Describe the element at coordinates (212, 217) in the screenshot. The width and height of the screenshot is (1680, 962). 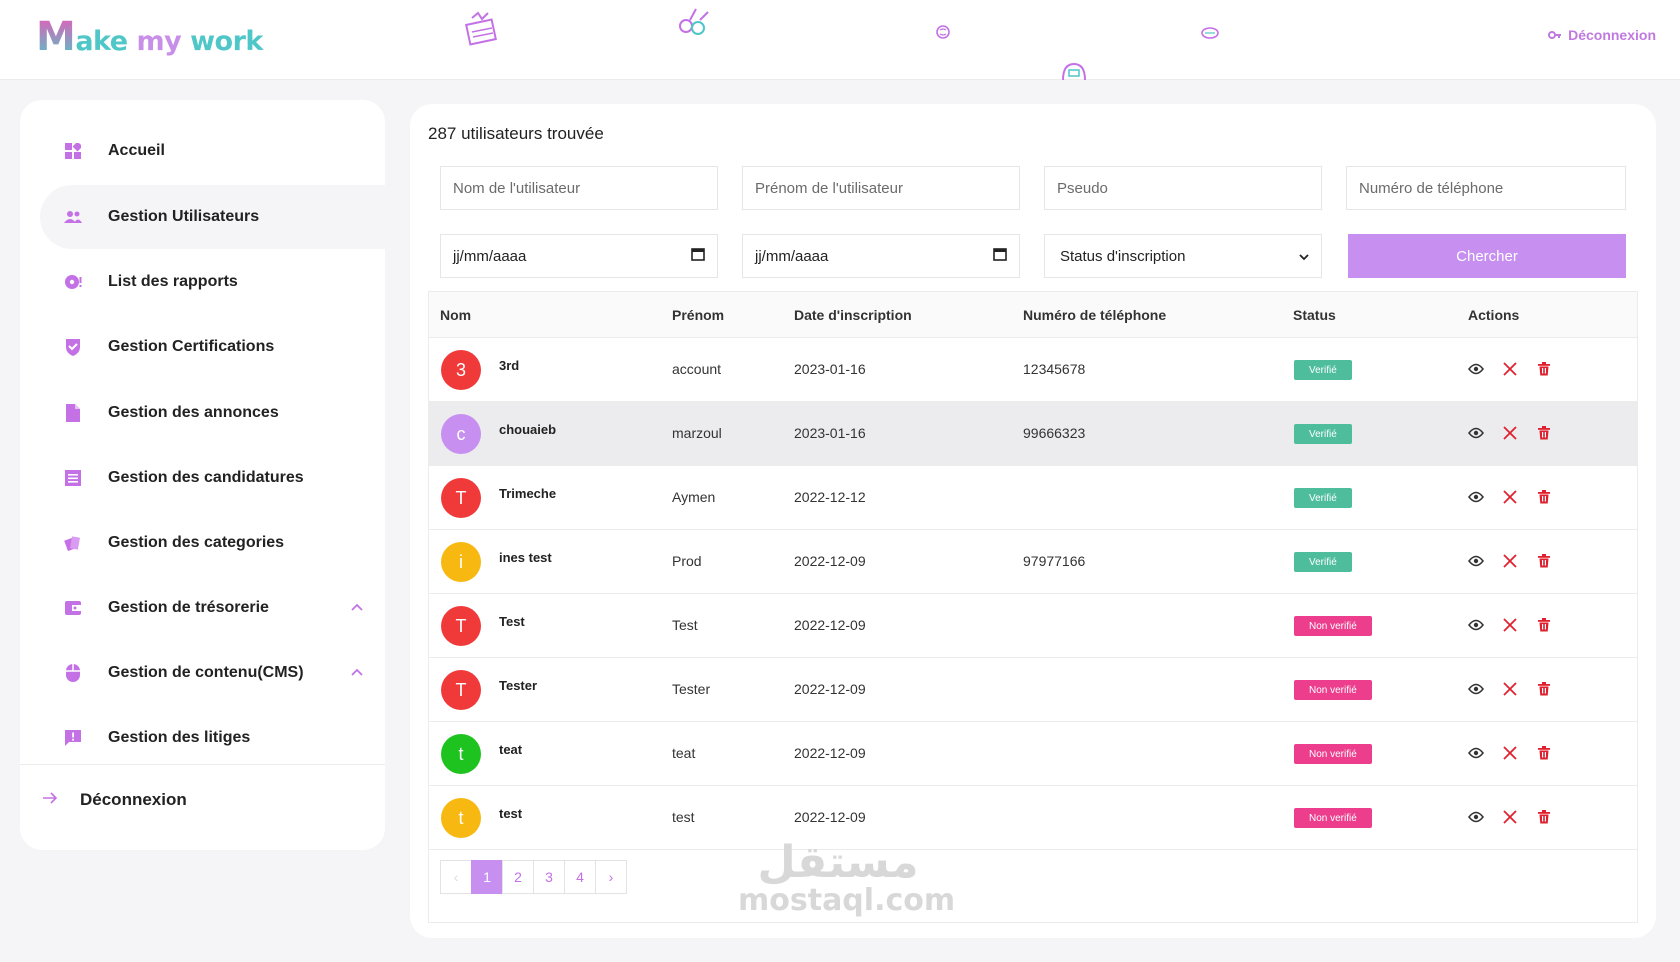
I see `sidebar-item-utilisateurs: Gestion Utilisateurs` at that location.